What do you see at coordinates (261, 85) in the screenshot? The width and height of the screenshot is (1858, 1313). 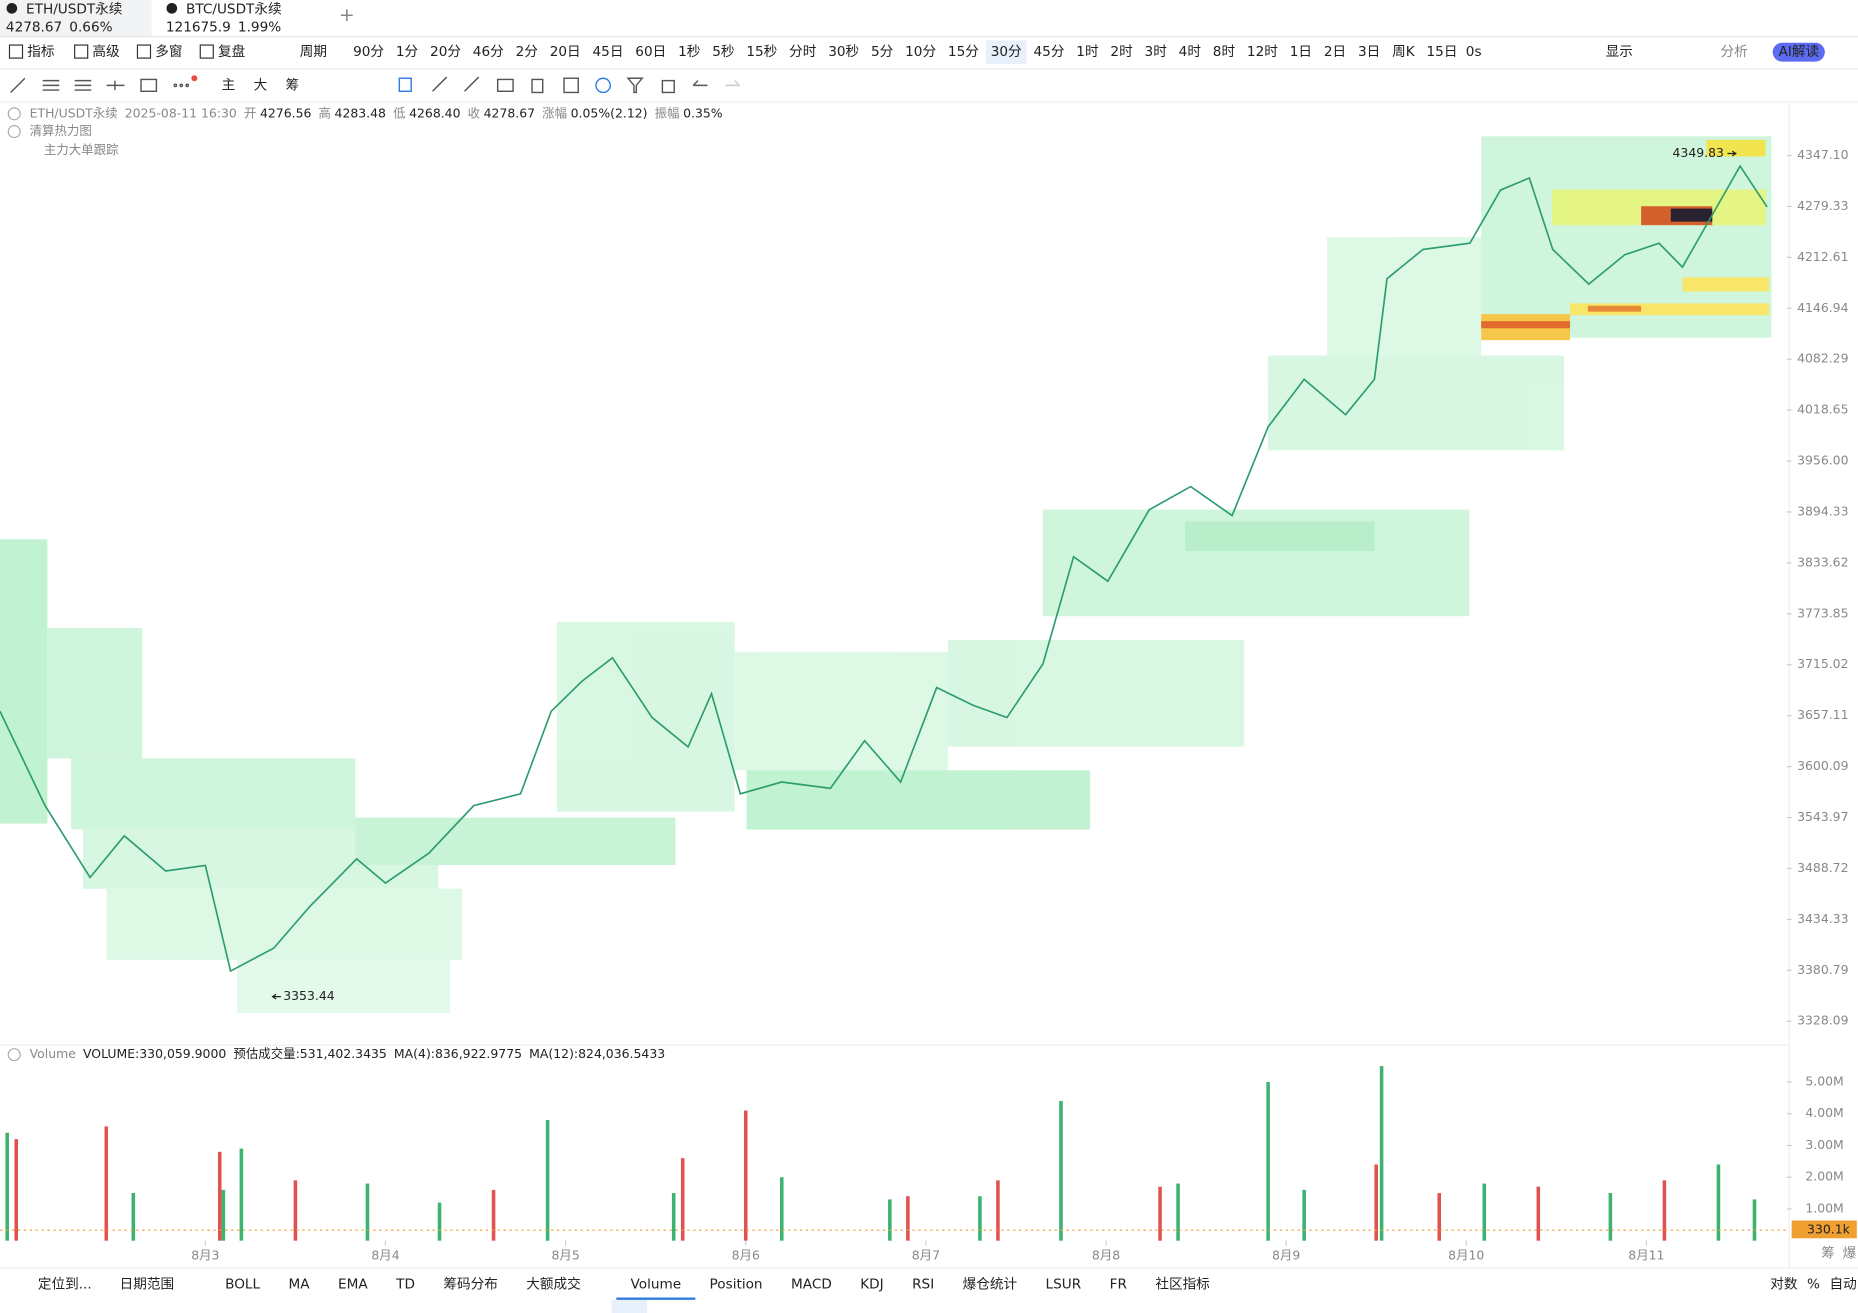 I see `drawing-tool: 大` at bounding box center [261, 85].